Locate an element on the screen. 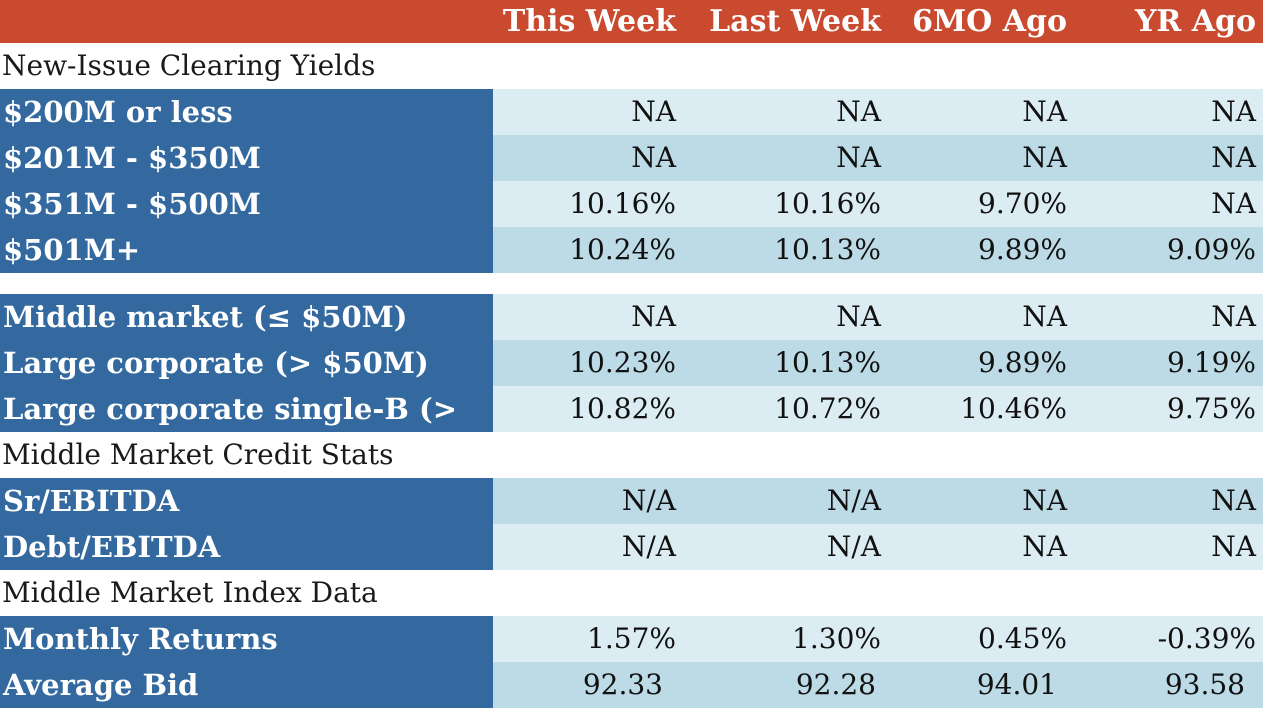  table-row: Middle market (≤ $50M) NA NA NA NA is located at coordinates (631, 317).